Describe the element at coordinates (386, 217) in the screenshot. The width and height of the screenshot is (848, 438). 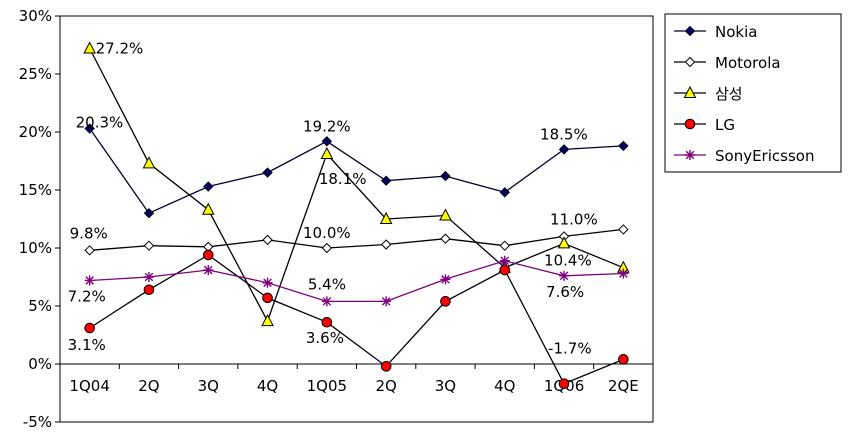
I see `marker-삼성-5` at that location.